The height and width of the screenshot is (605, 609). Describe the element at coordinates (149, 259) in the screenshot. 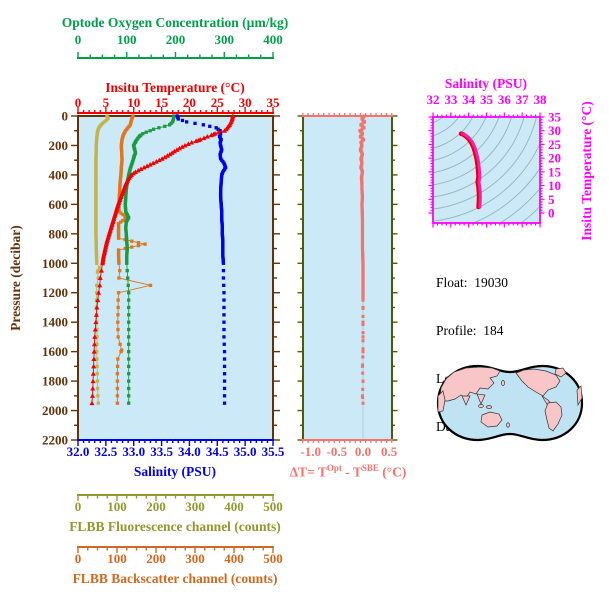

I see `optode-oxygen-curve` at that location.